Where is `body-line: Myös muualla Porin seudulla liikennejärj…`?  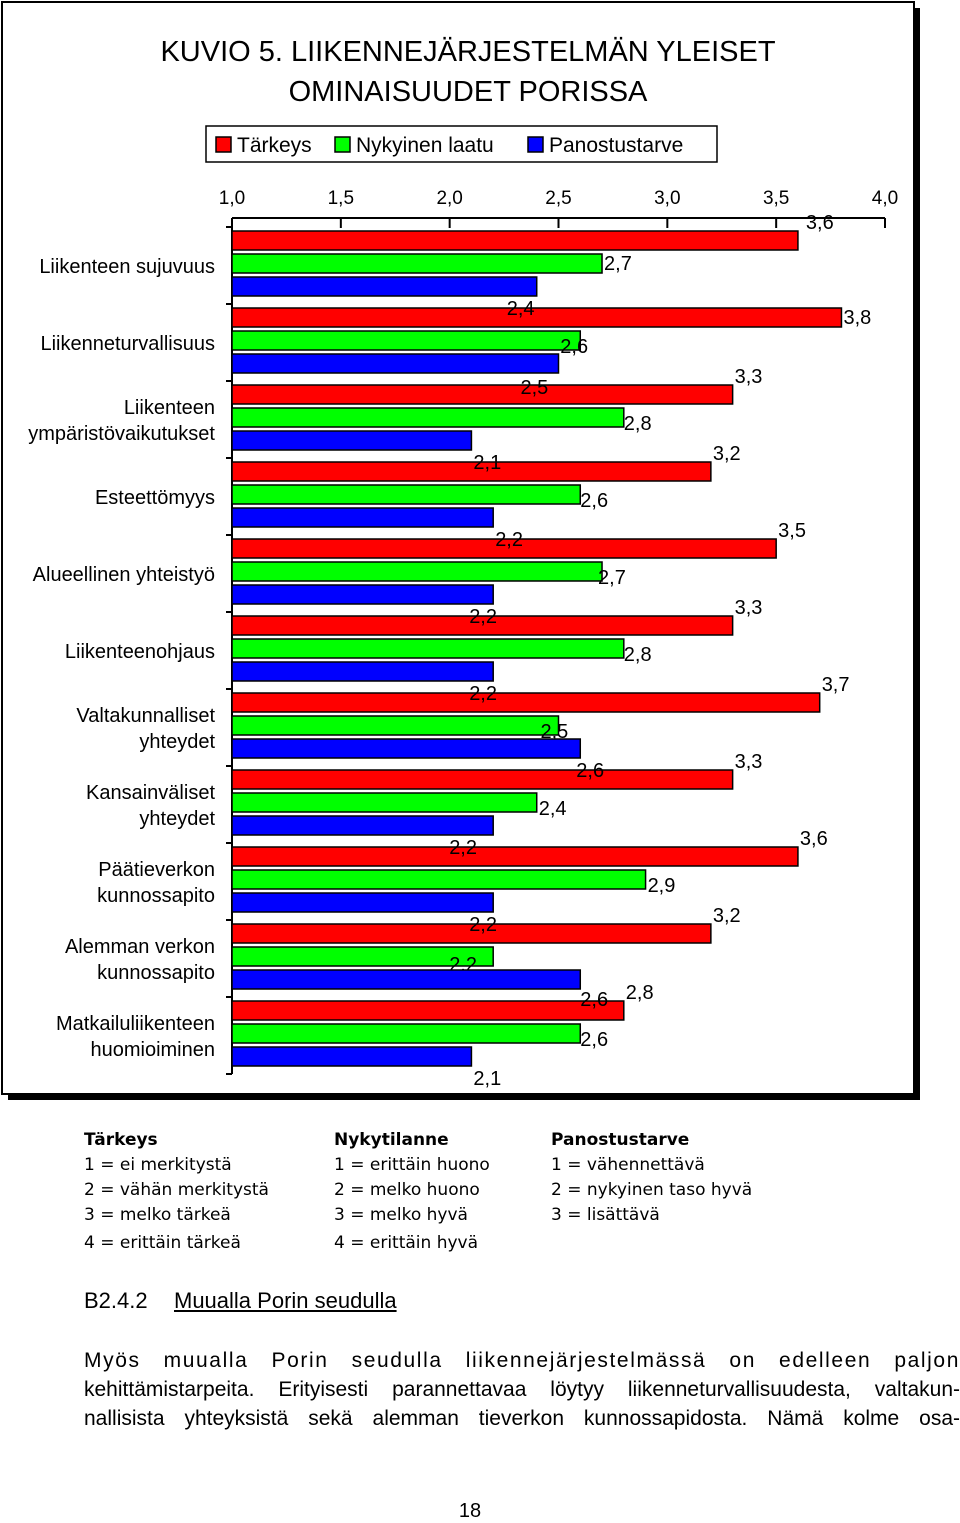
body-line: Myös muualla Porin seudulla liikennejärj… is located at coordinates (522, 1360).